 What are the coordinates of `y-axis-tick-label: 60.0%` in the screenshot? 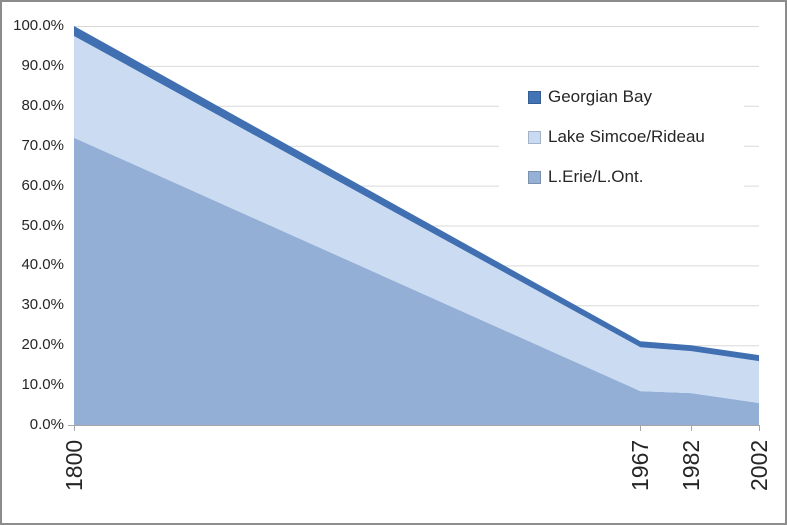 It's located at (42, 185).